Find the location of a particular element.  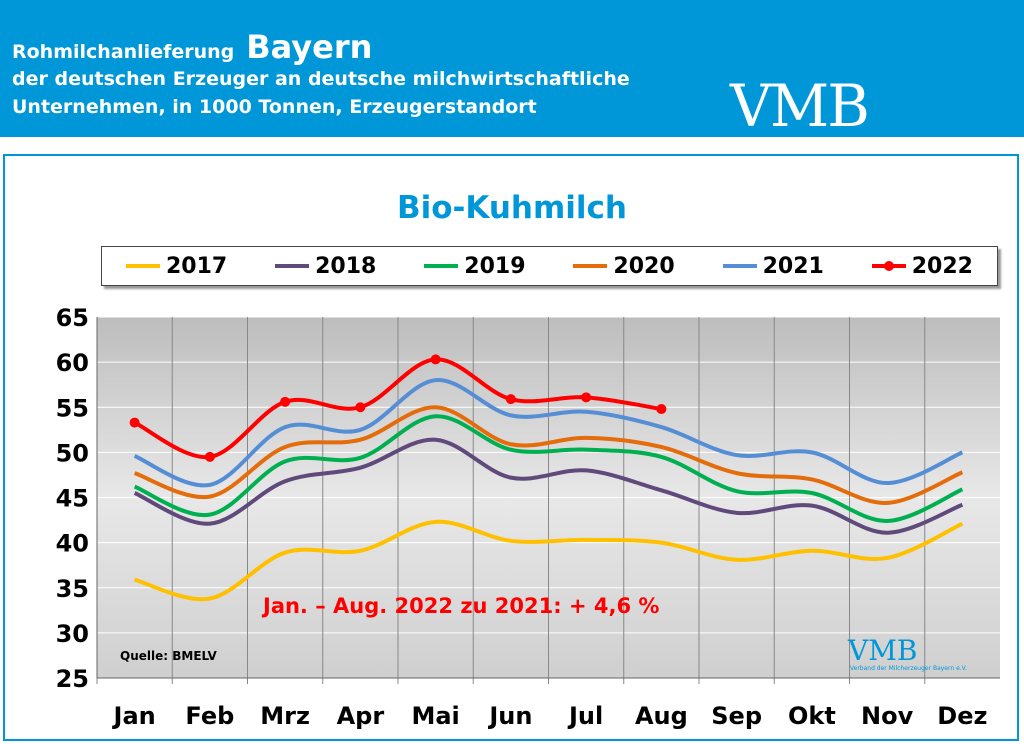

x-tick-label: Mrz is located at coordinates (285, 716).